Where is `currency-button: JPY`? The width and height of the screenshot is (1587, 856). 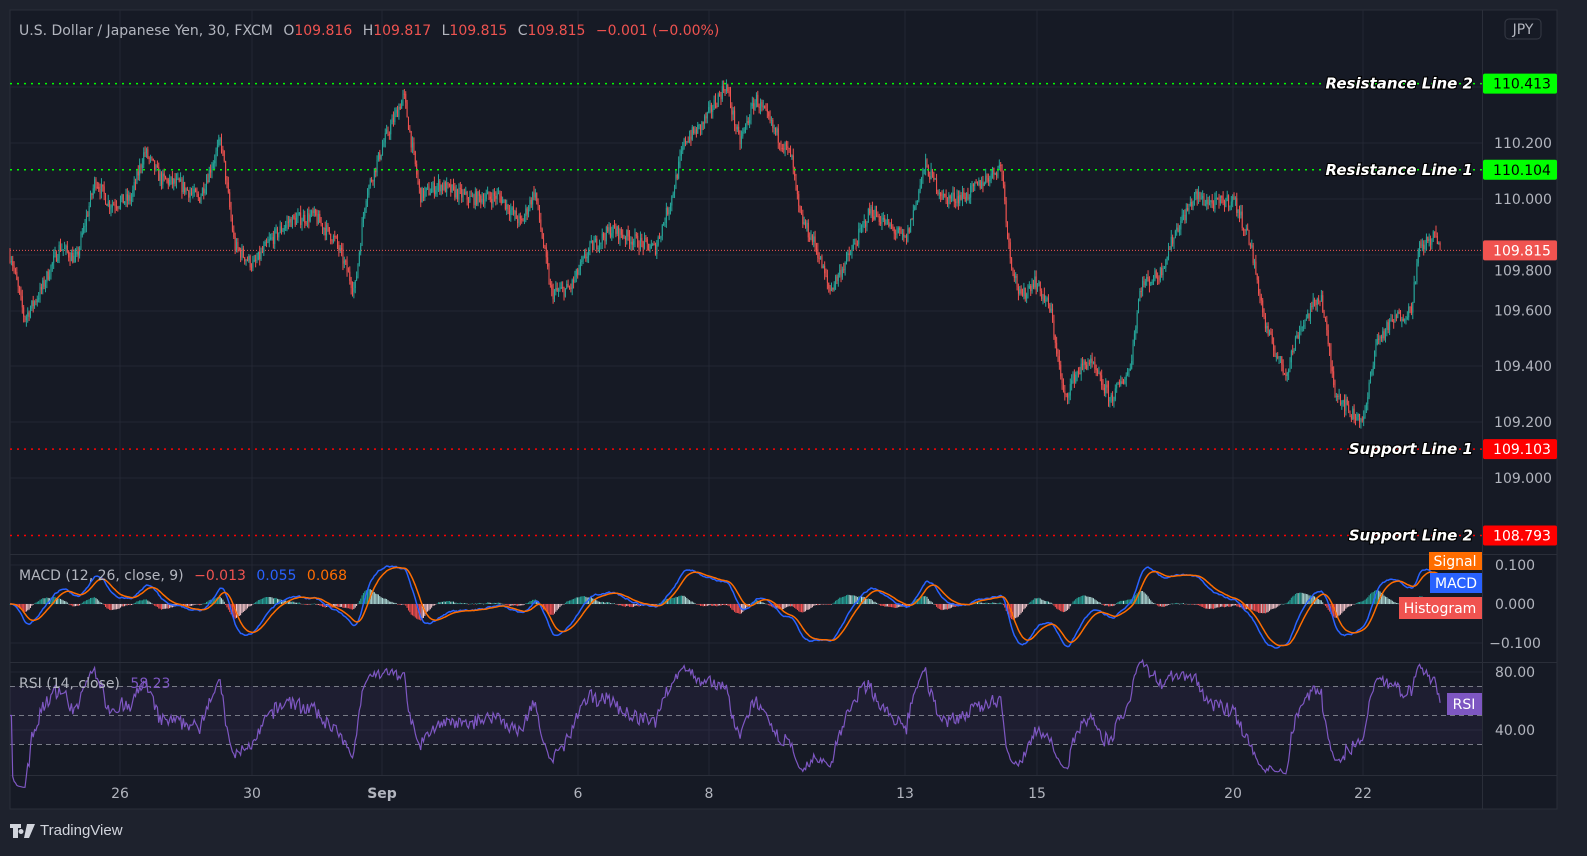
currency-button: JPY is located at coordinates (1523, 29).